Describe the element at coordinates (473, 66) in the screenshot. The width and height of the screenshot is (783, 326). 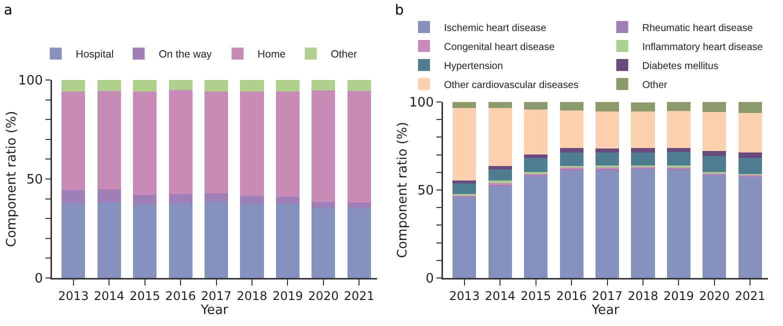
I see `legend-label: Hypertension` at that location.